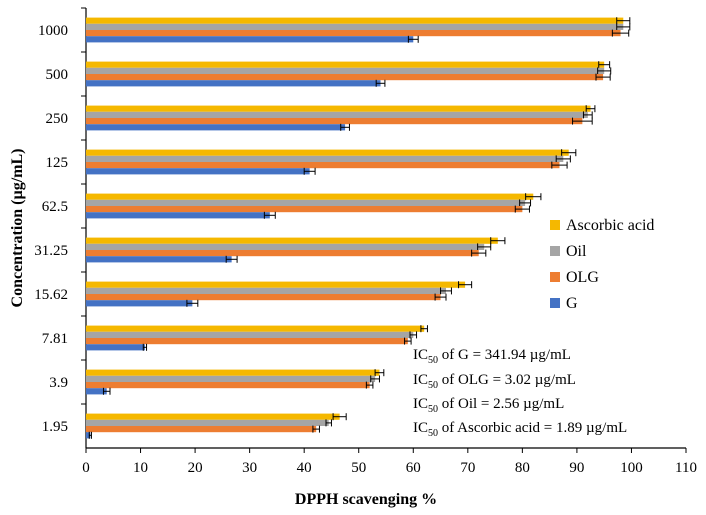  I want to click on legend-swatch-oil, so click(555, 251).